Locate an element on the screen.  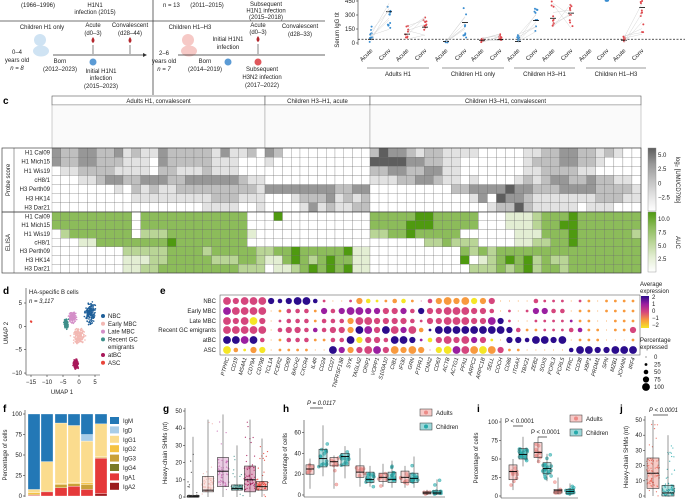
row-label: ASC is located at coordinates (210, 351).